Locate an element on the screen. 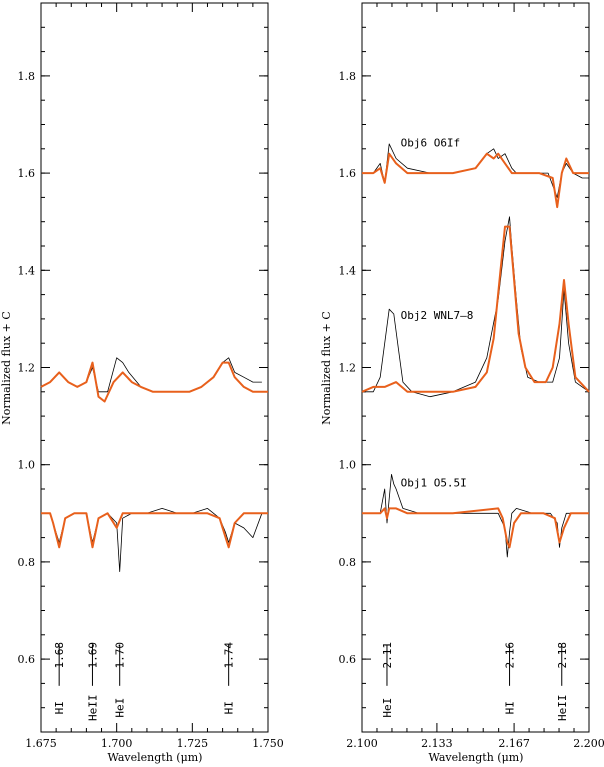  left-x-tick-label: 1.725 is located at coordinates (193, 743).